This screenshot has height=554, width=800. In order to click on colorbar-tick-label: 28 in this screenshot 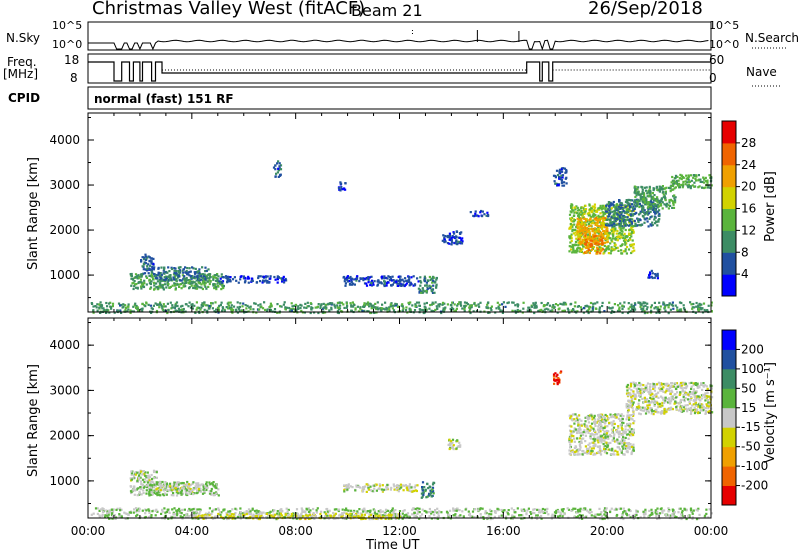, I will do `click(748, 143)`.